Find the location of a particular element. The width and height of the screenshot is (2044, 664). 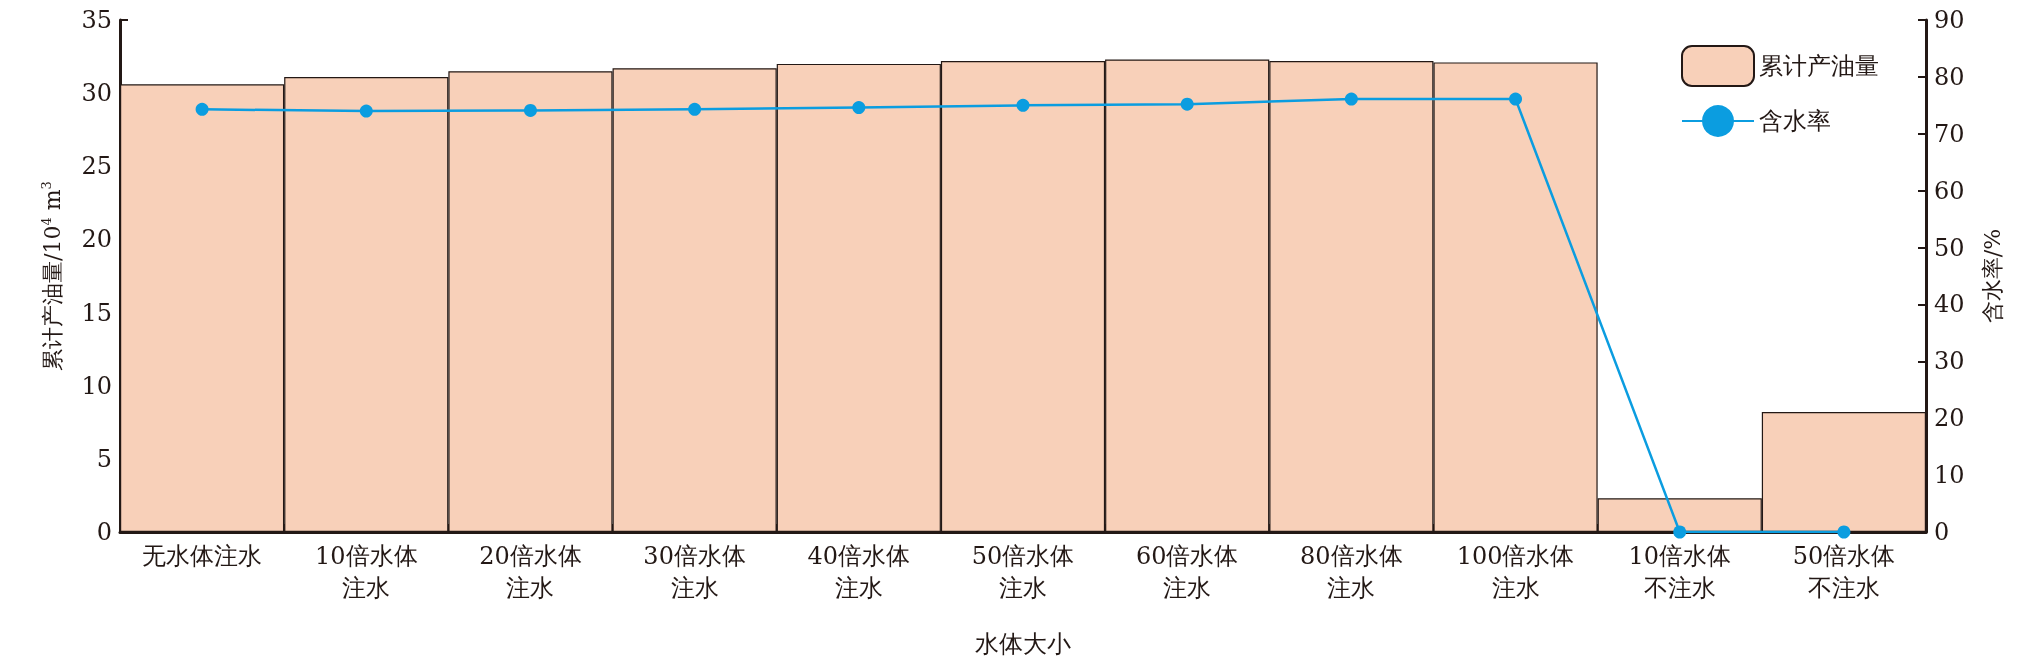

x-tick-label: 无水体注水 is located at coordinates (202, 556).